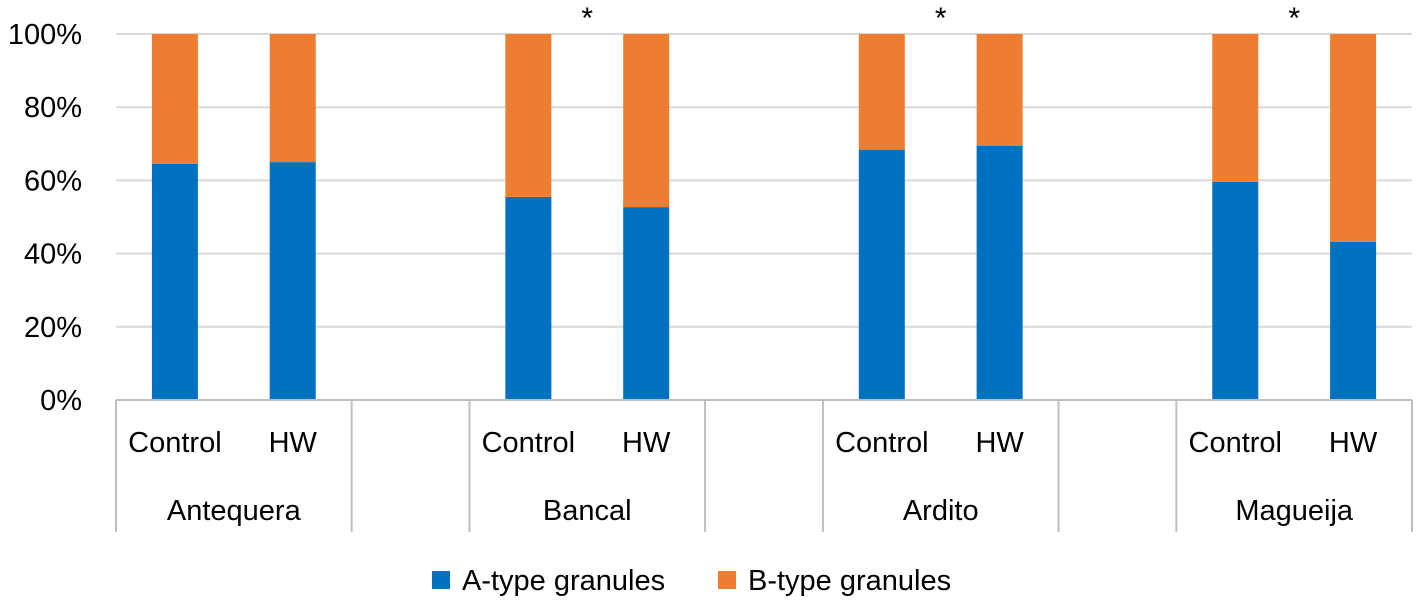 The height and width of the screenshot is (601, 1417). What do you see at coordinates (941, 511) in the screenshot?
I see `group-label: Ardito` at bounding box center [941, 511].